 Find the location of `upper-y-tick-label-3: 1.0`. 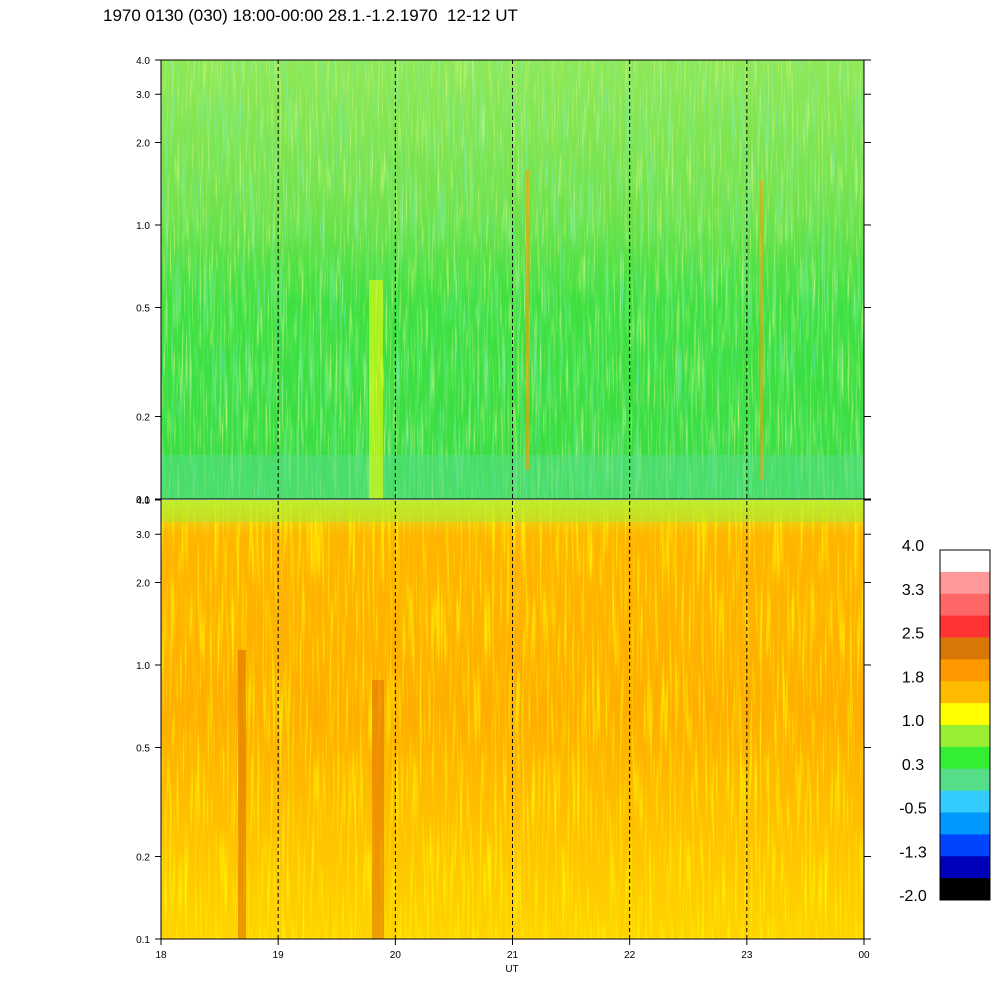

upper-y-tick-label-3: 1.0 is located at coordinates (143, 226).